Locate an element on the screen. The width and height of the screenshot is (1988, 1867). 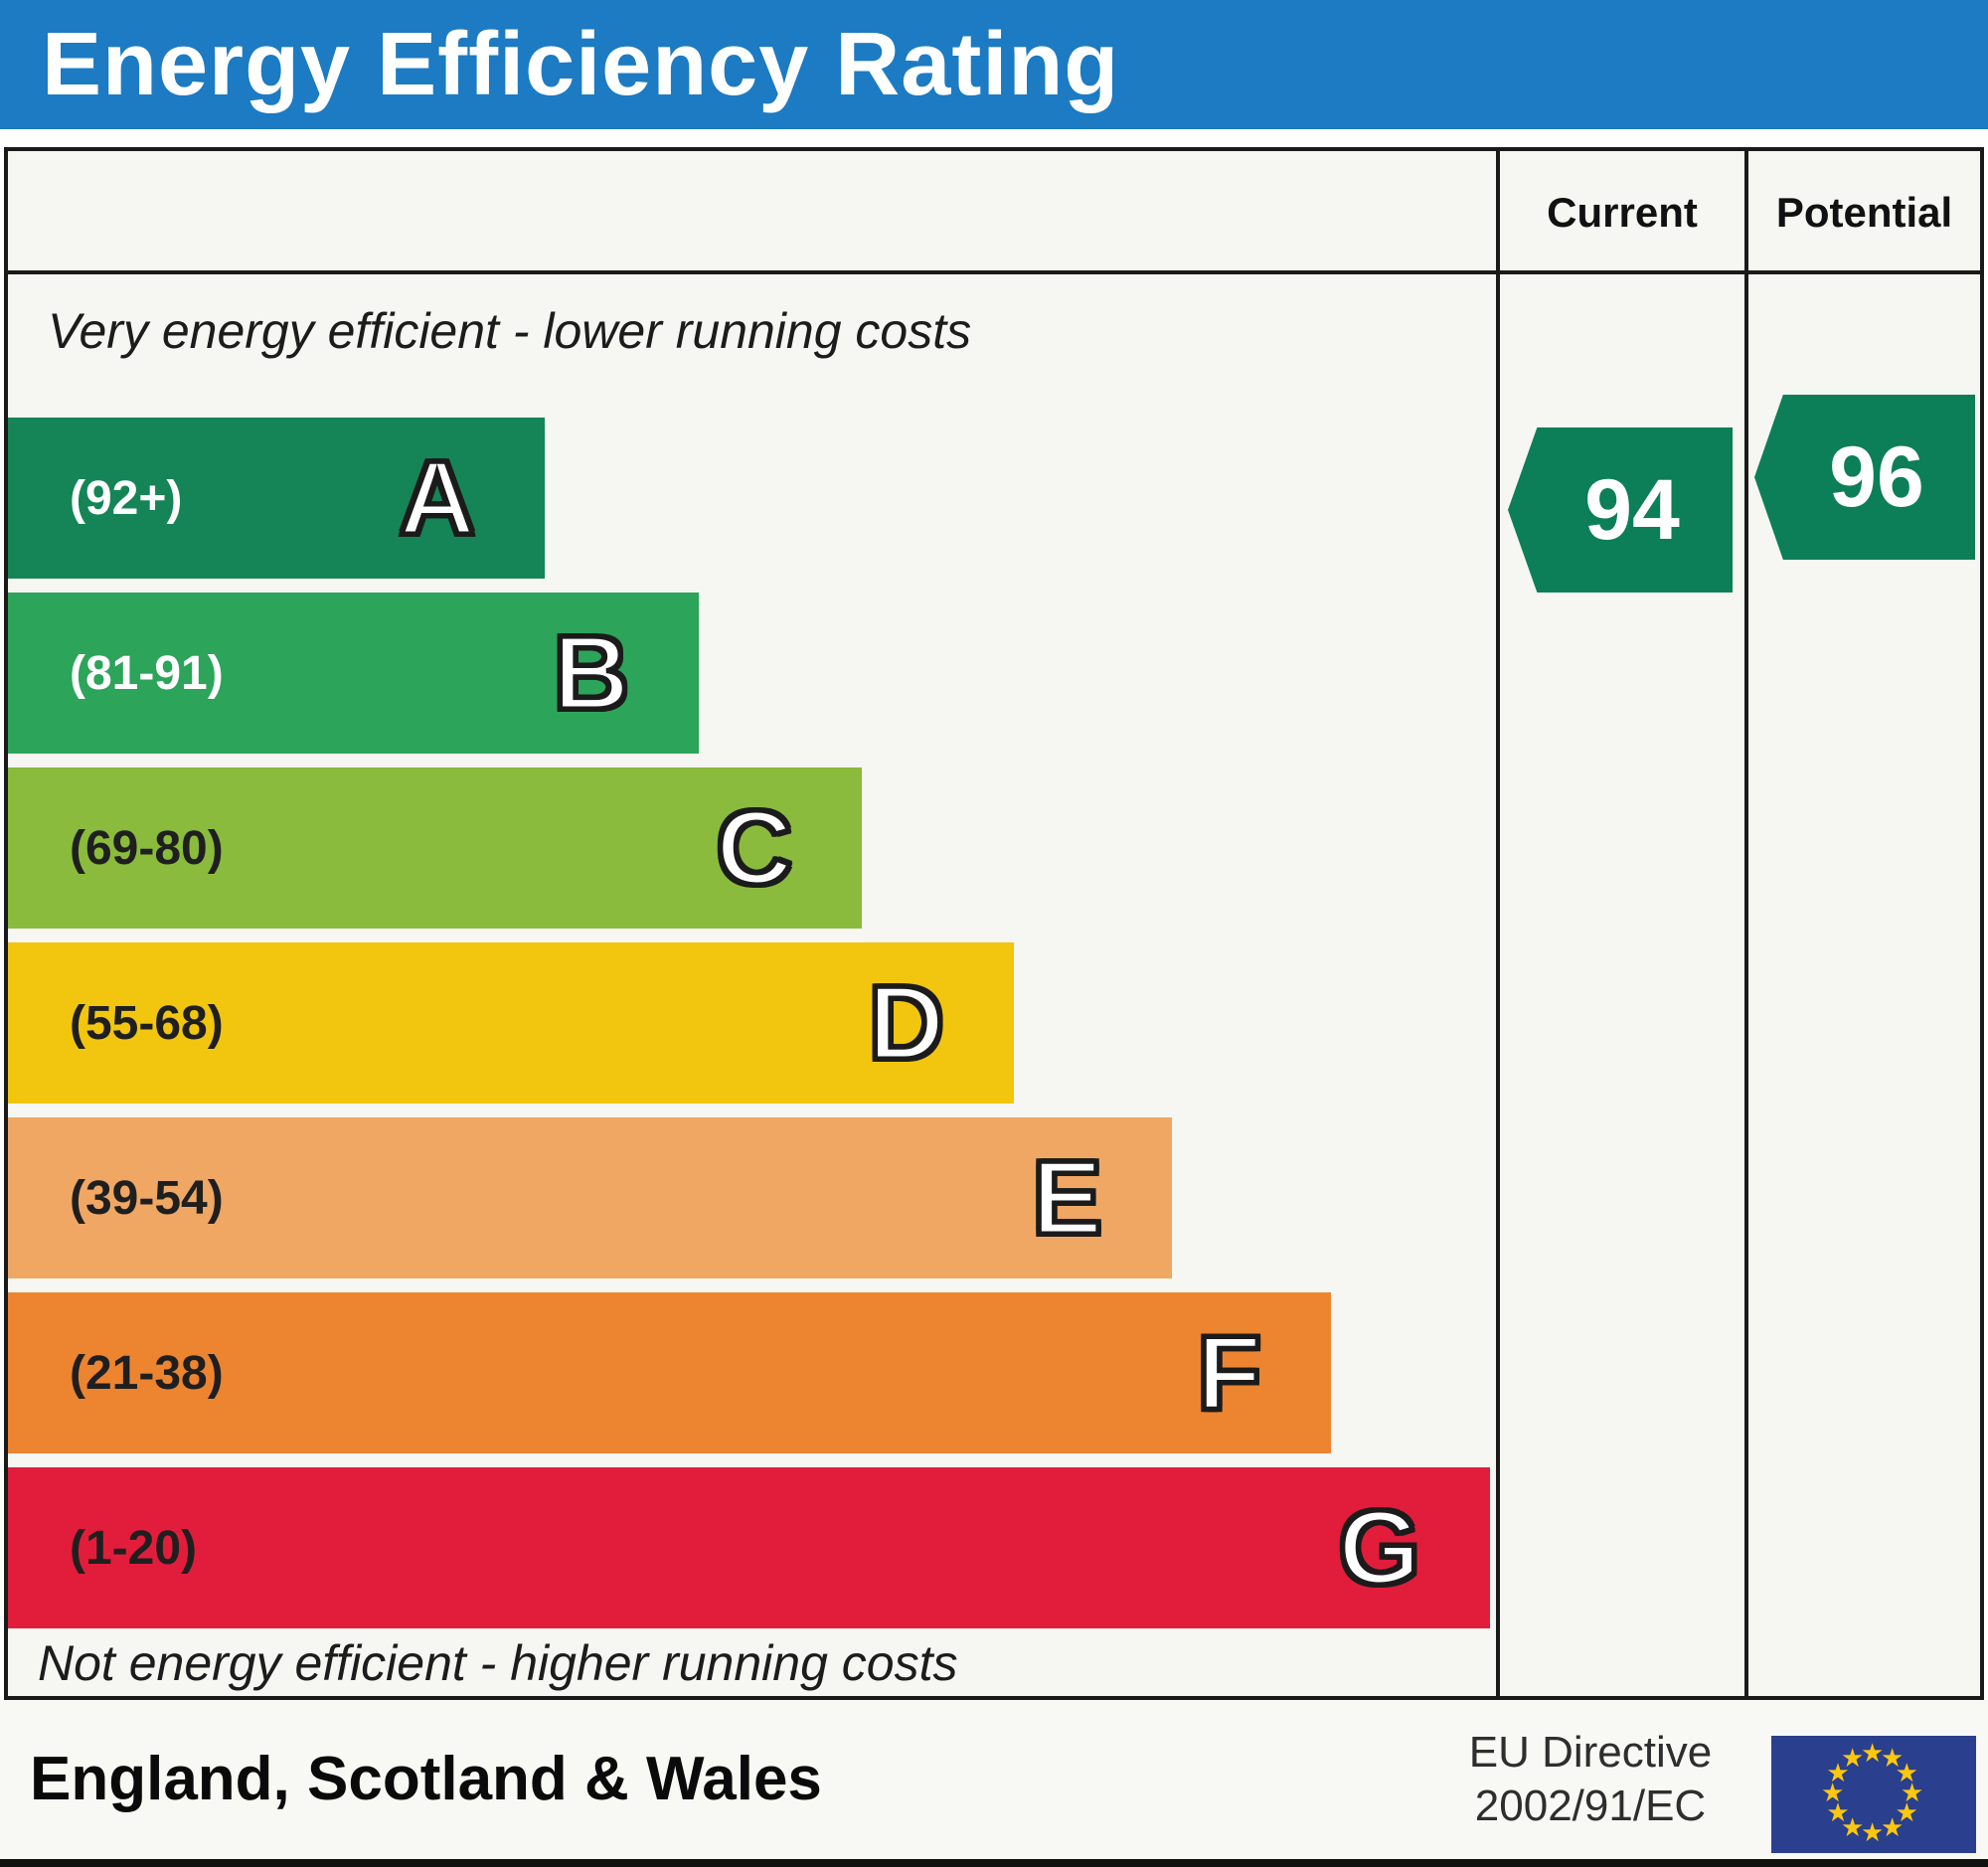
band-g-bar: (1-20) G is located at coordinates (749, 1547).